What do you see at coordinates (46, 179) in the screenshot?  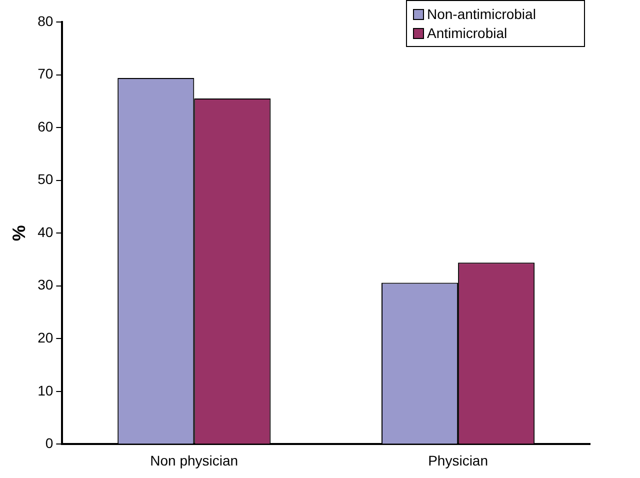 I see `y-tick-label: 50` at bounding box center [46, 179].